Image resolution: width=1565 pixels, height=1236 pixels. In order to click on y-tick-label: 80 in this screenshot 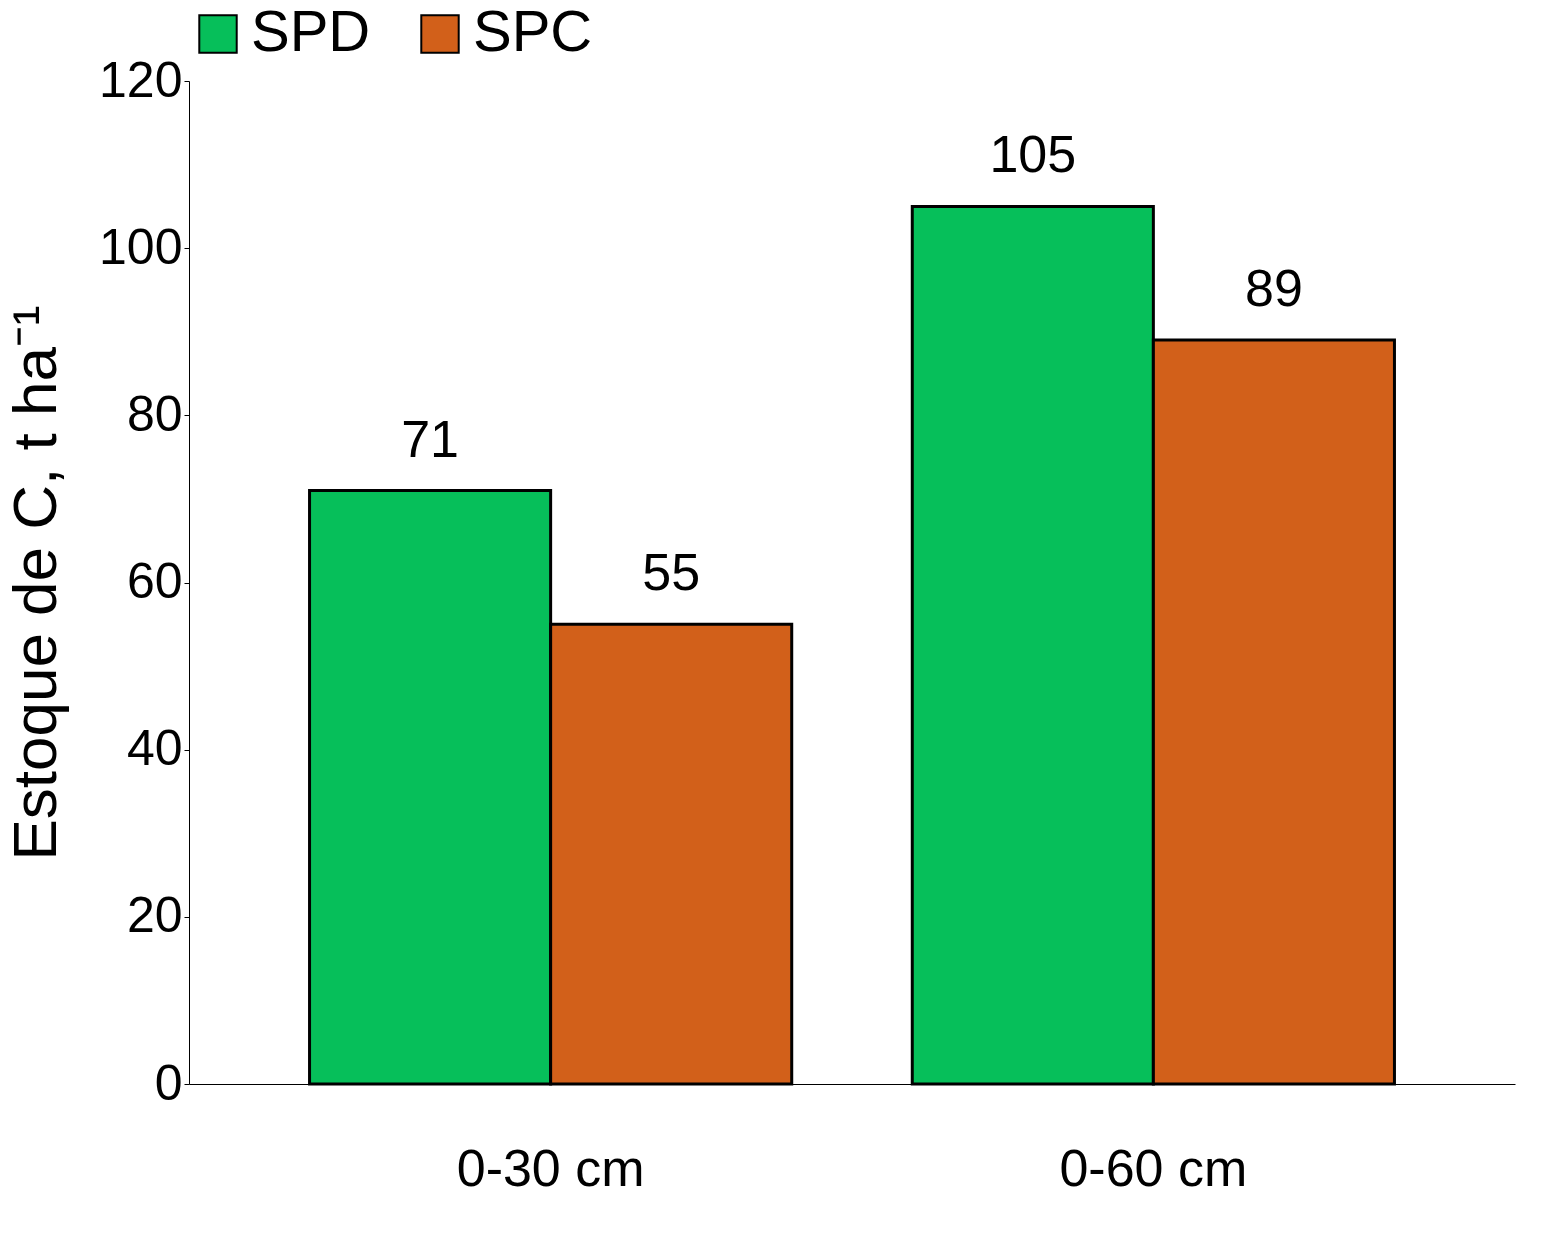, I will do `click(154, 413)`.